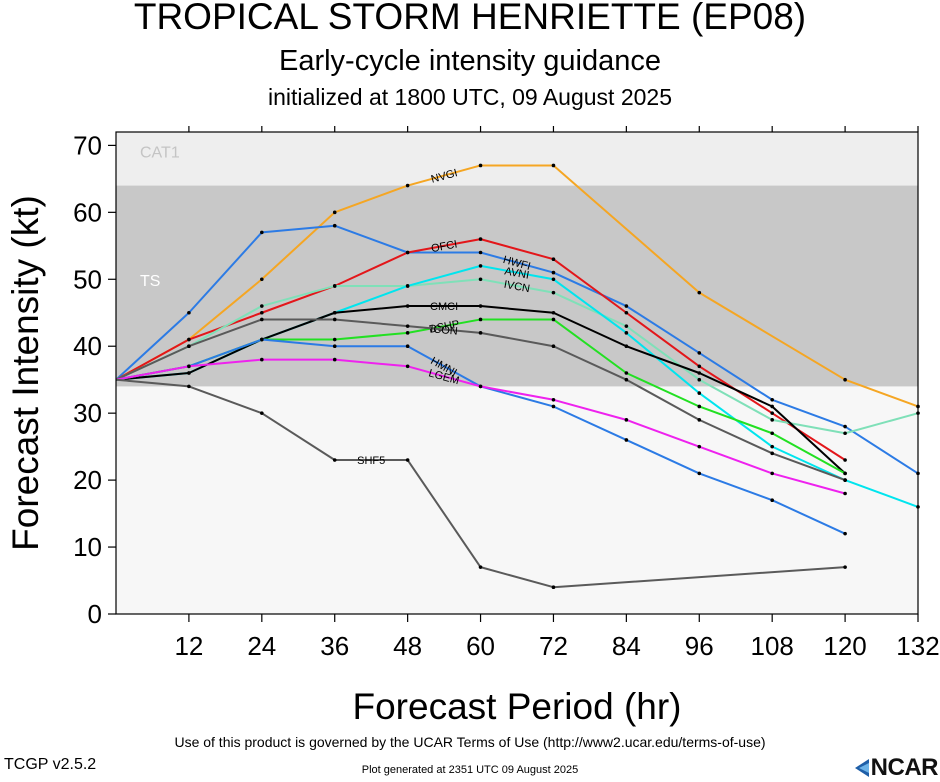  What do you see at coordinates (517, 287) in the screenshot?
I see `series-label: IVCN` at bounding box center [517, 287].